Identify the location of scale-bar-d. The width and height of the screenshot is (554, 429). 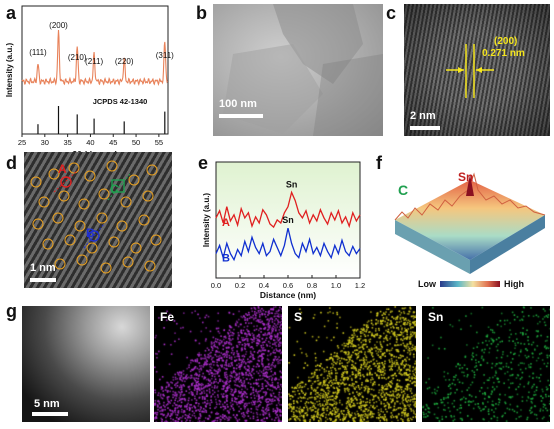
(43, 280).